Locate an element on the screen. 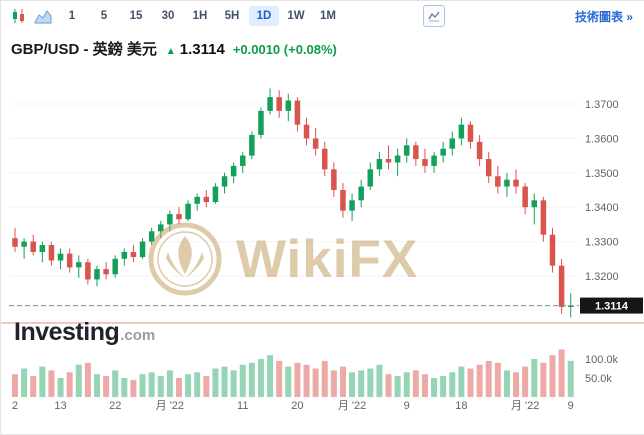  time-axis-label: 9 is located at coordinates (571, 406).